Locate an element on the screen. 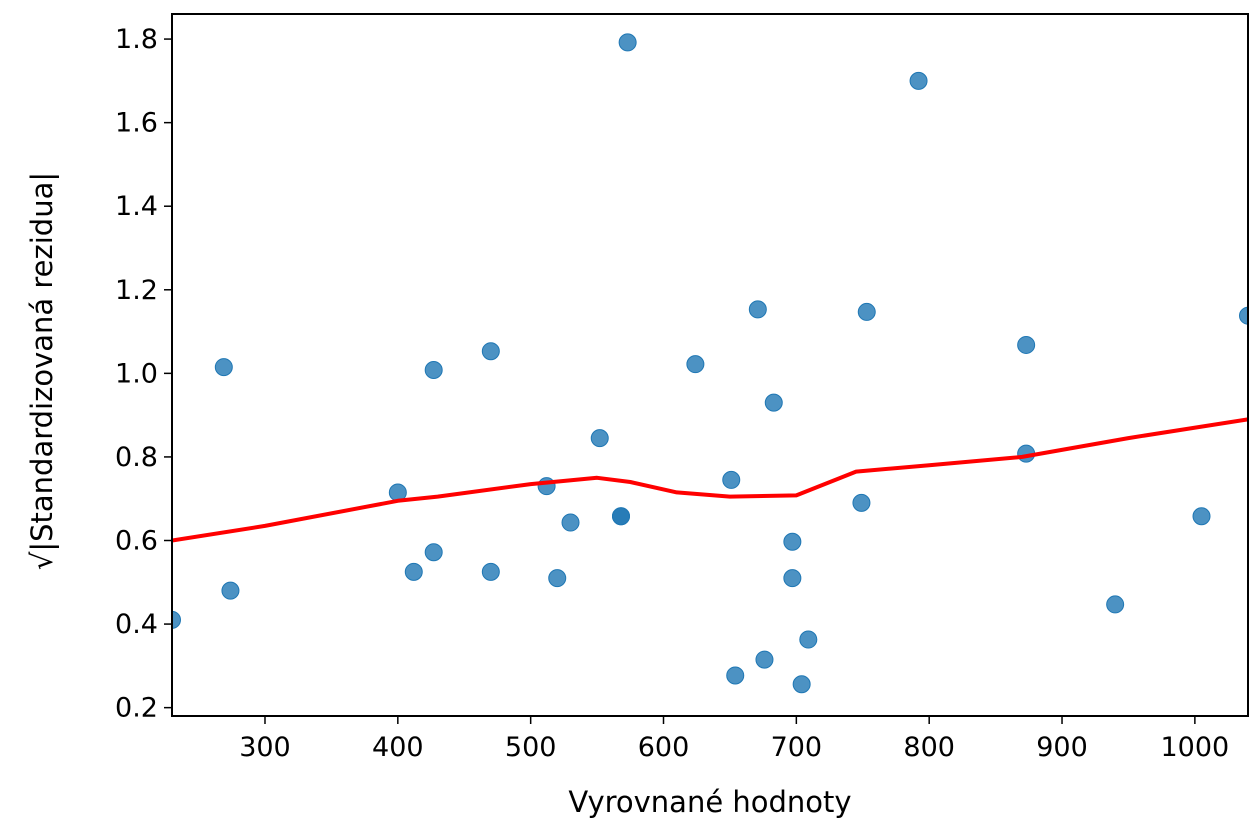 Image resolution: width=1251 pixels, height=832 pixels. x-tick-label: 700 is located at coordinates (797, 747).